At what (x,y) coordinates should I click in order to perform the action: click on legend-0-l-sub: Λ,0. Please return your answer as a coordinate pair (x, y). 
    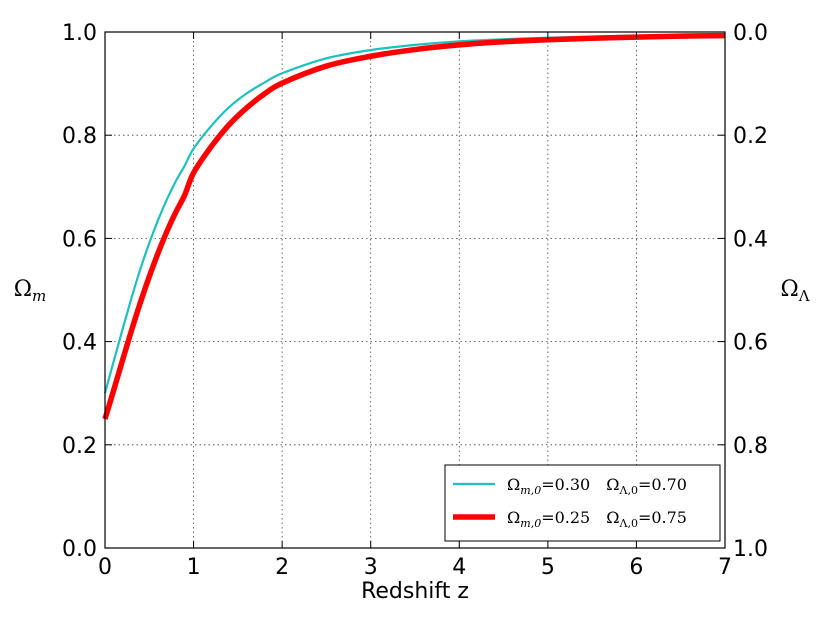
    Looking at the image, I should click on (628, 490).